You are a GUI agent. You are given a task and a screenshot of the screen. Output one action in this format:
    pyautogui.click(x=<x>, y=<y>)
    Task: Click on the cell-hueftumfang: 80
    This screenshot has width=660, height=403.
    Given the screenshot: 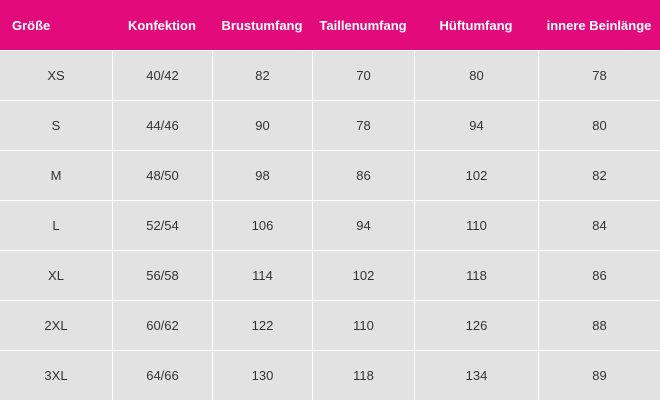 What is the action you would take?
    pyautogui.click(x=476, y=75)
    